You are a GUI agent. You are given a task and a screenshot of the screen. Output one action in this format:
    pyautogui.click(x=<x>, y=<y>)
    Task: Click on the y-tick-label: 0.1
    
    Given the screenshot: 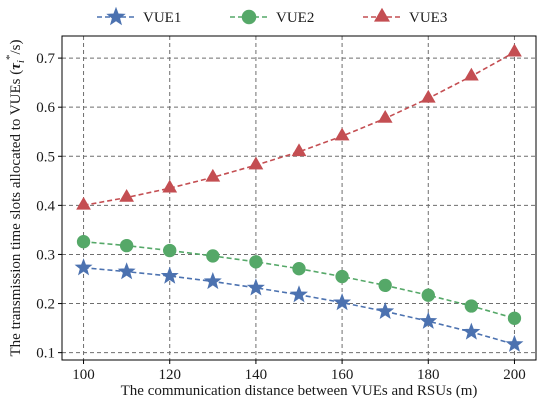 What is the action you would take?
    pyautogui.click(x=45, y=354)
    